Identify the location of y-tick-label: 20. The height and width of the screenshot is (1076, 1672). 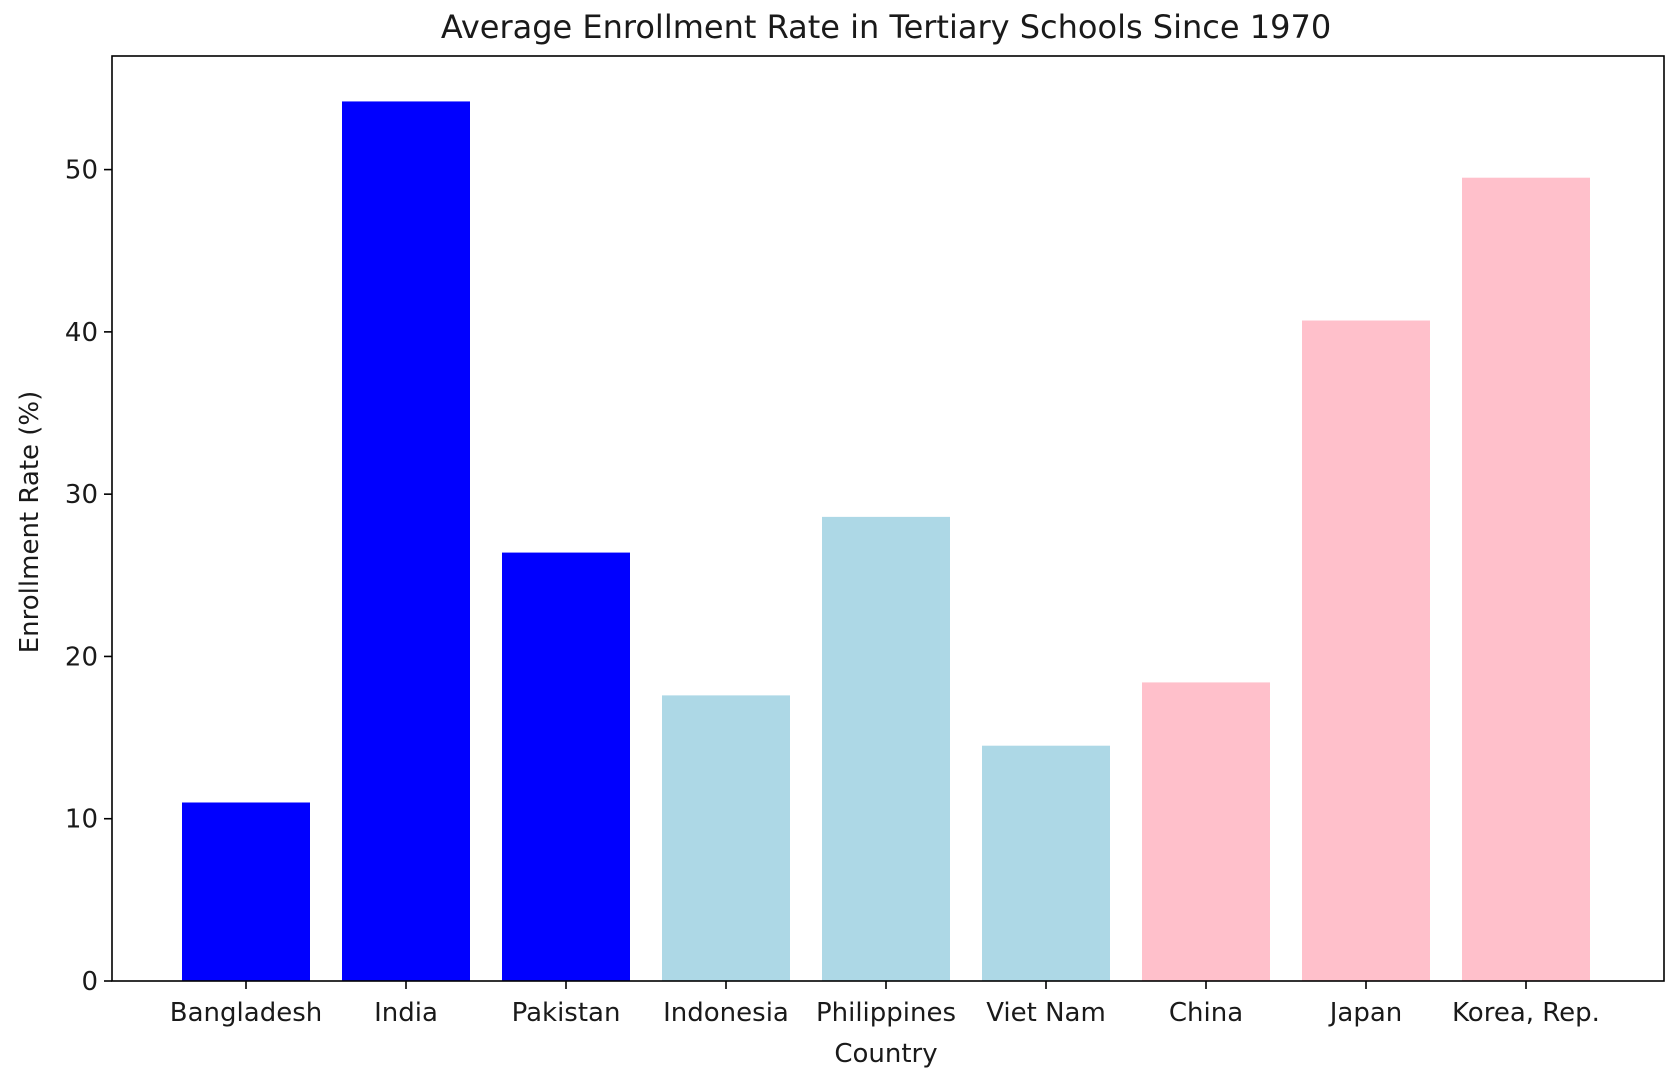
(81, 657).